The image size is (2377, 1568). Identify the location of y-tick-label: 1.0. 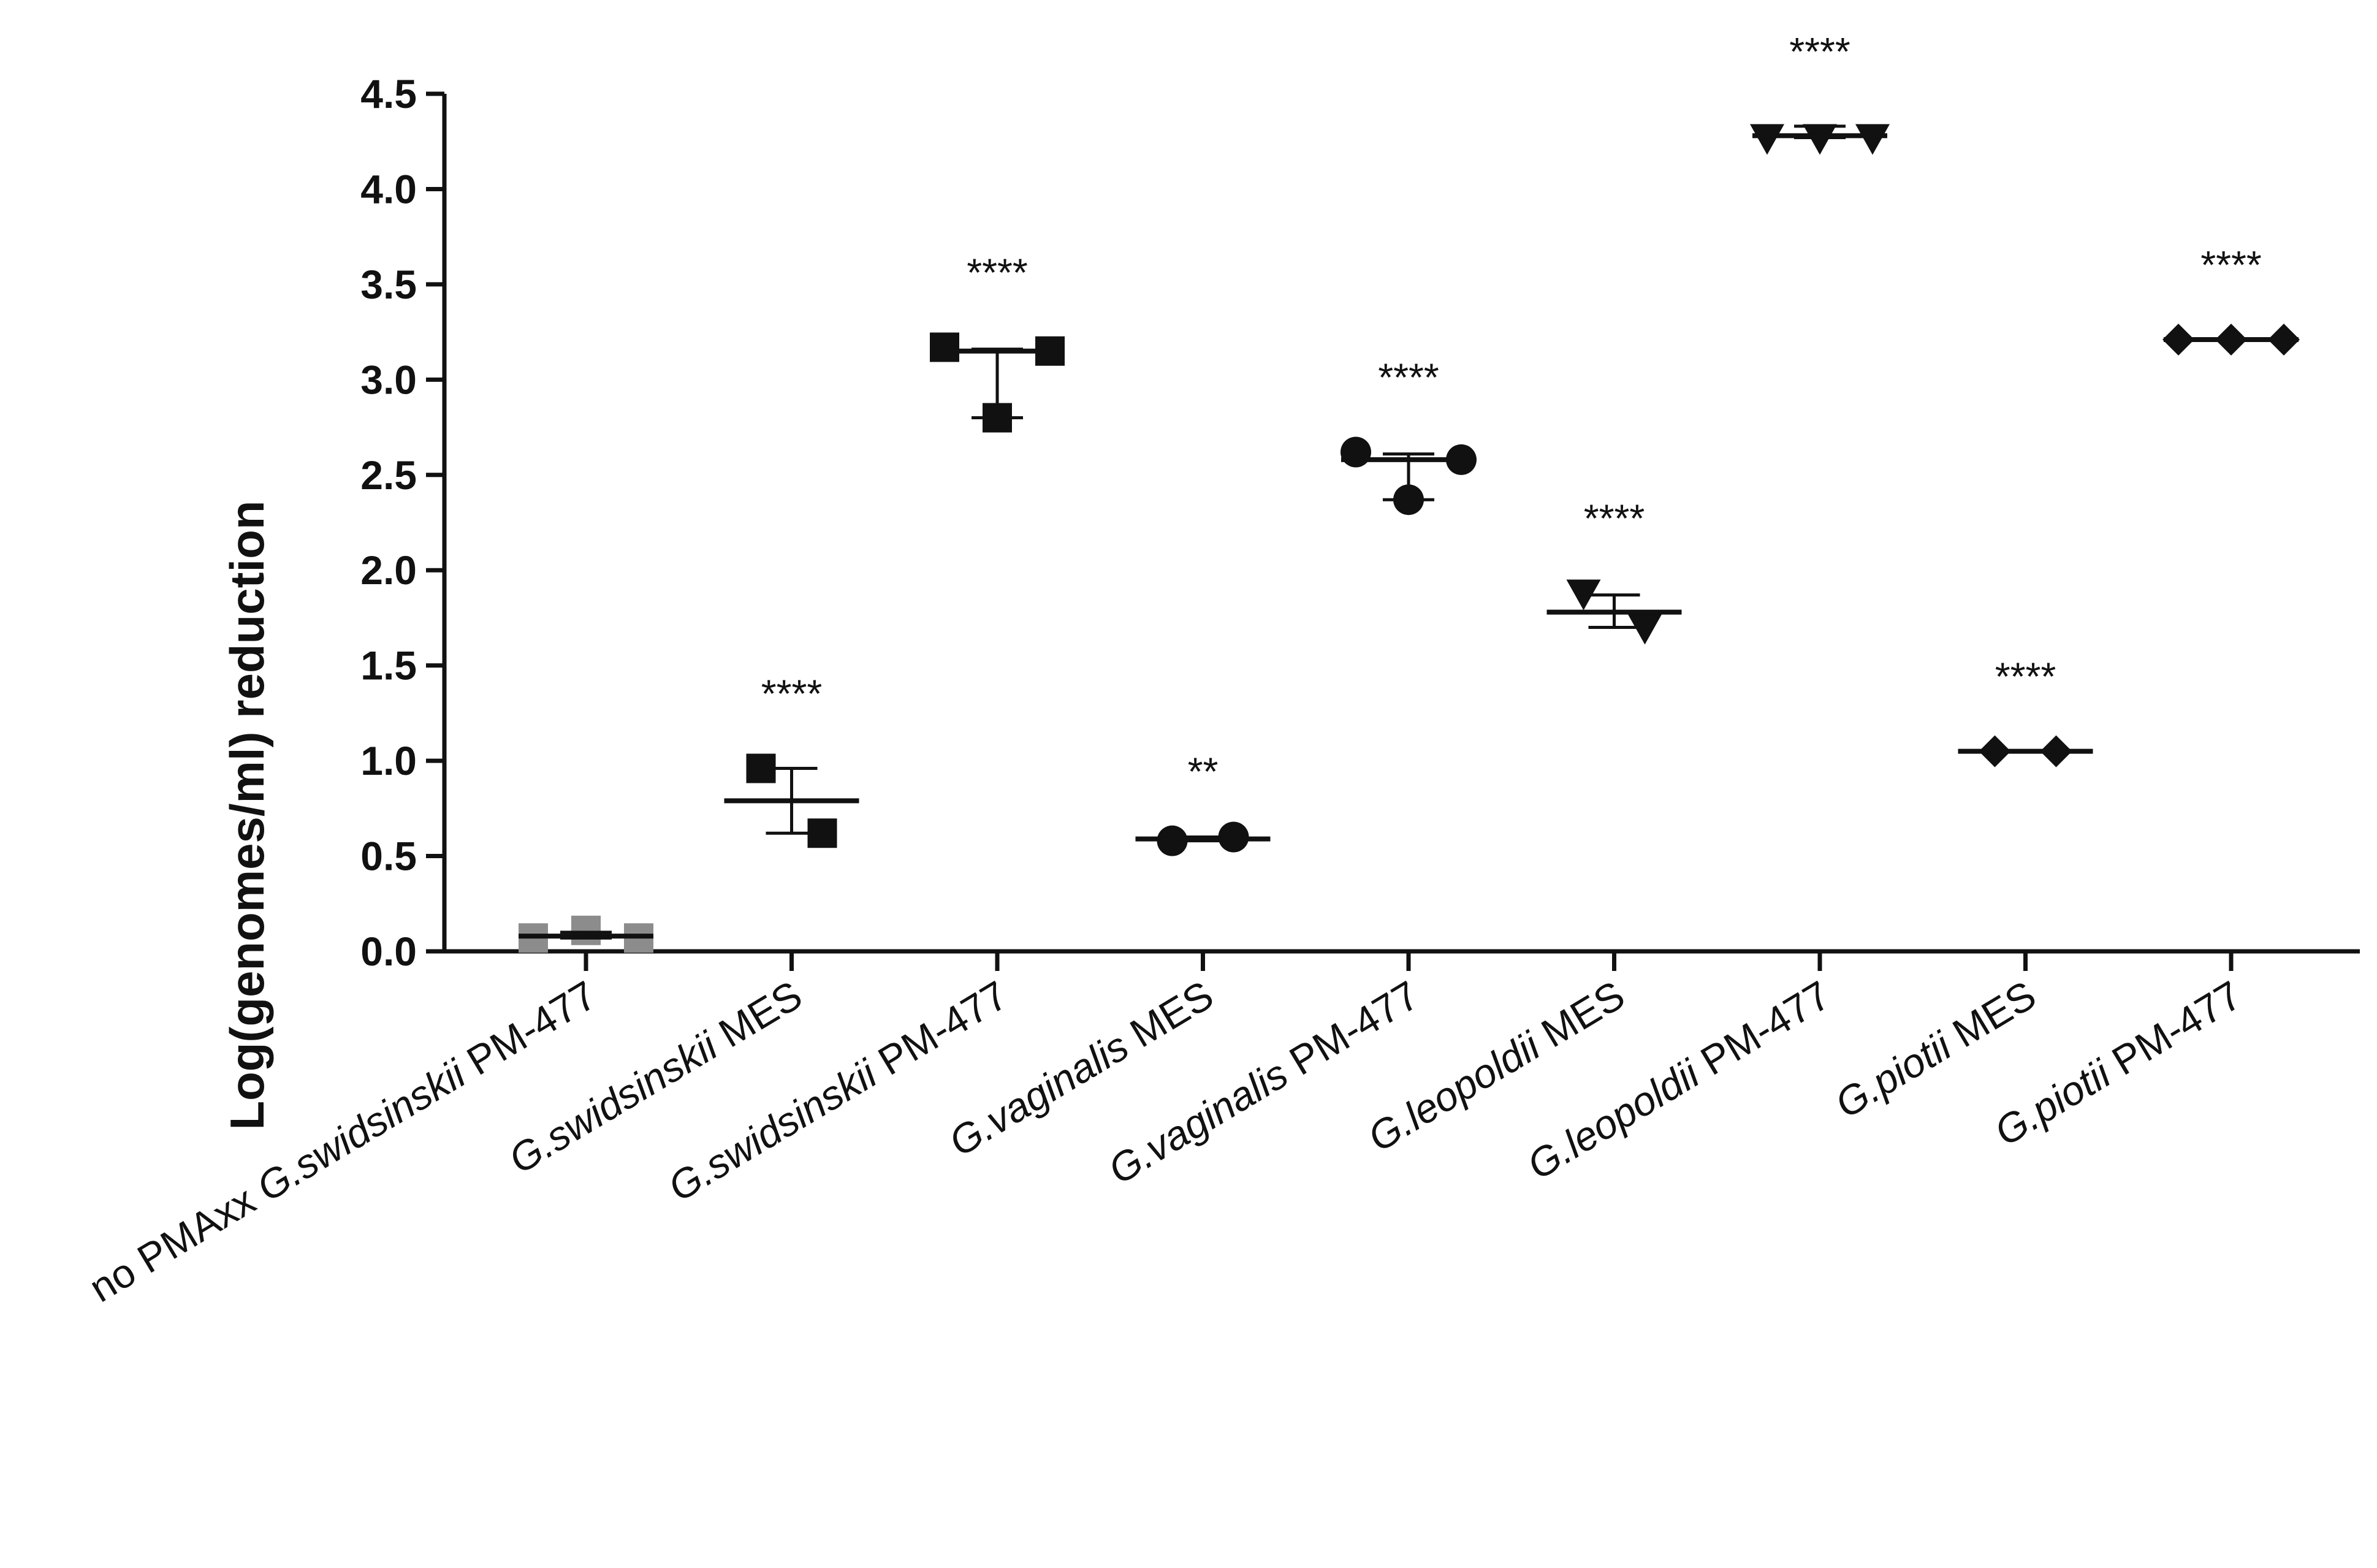
(389, 761).